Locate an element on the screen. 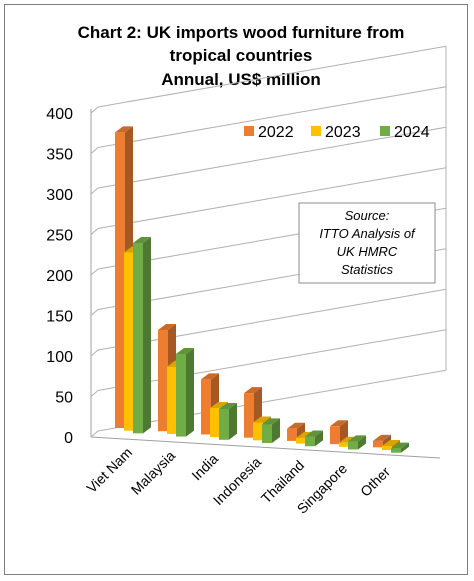 The height and width of the screenshot is (581, 474). y-tick-label: 50 is located at coordinates (64, 398).